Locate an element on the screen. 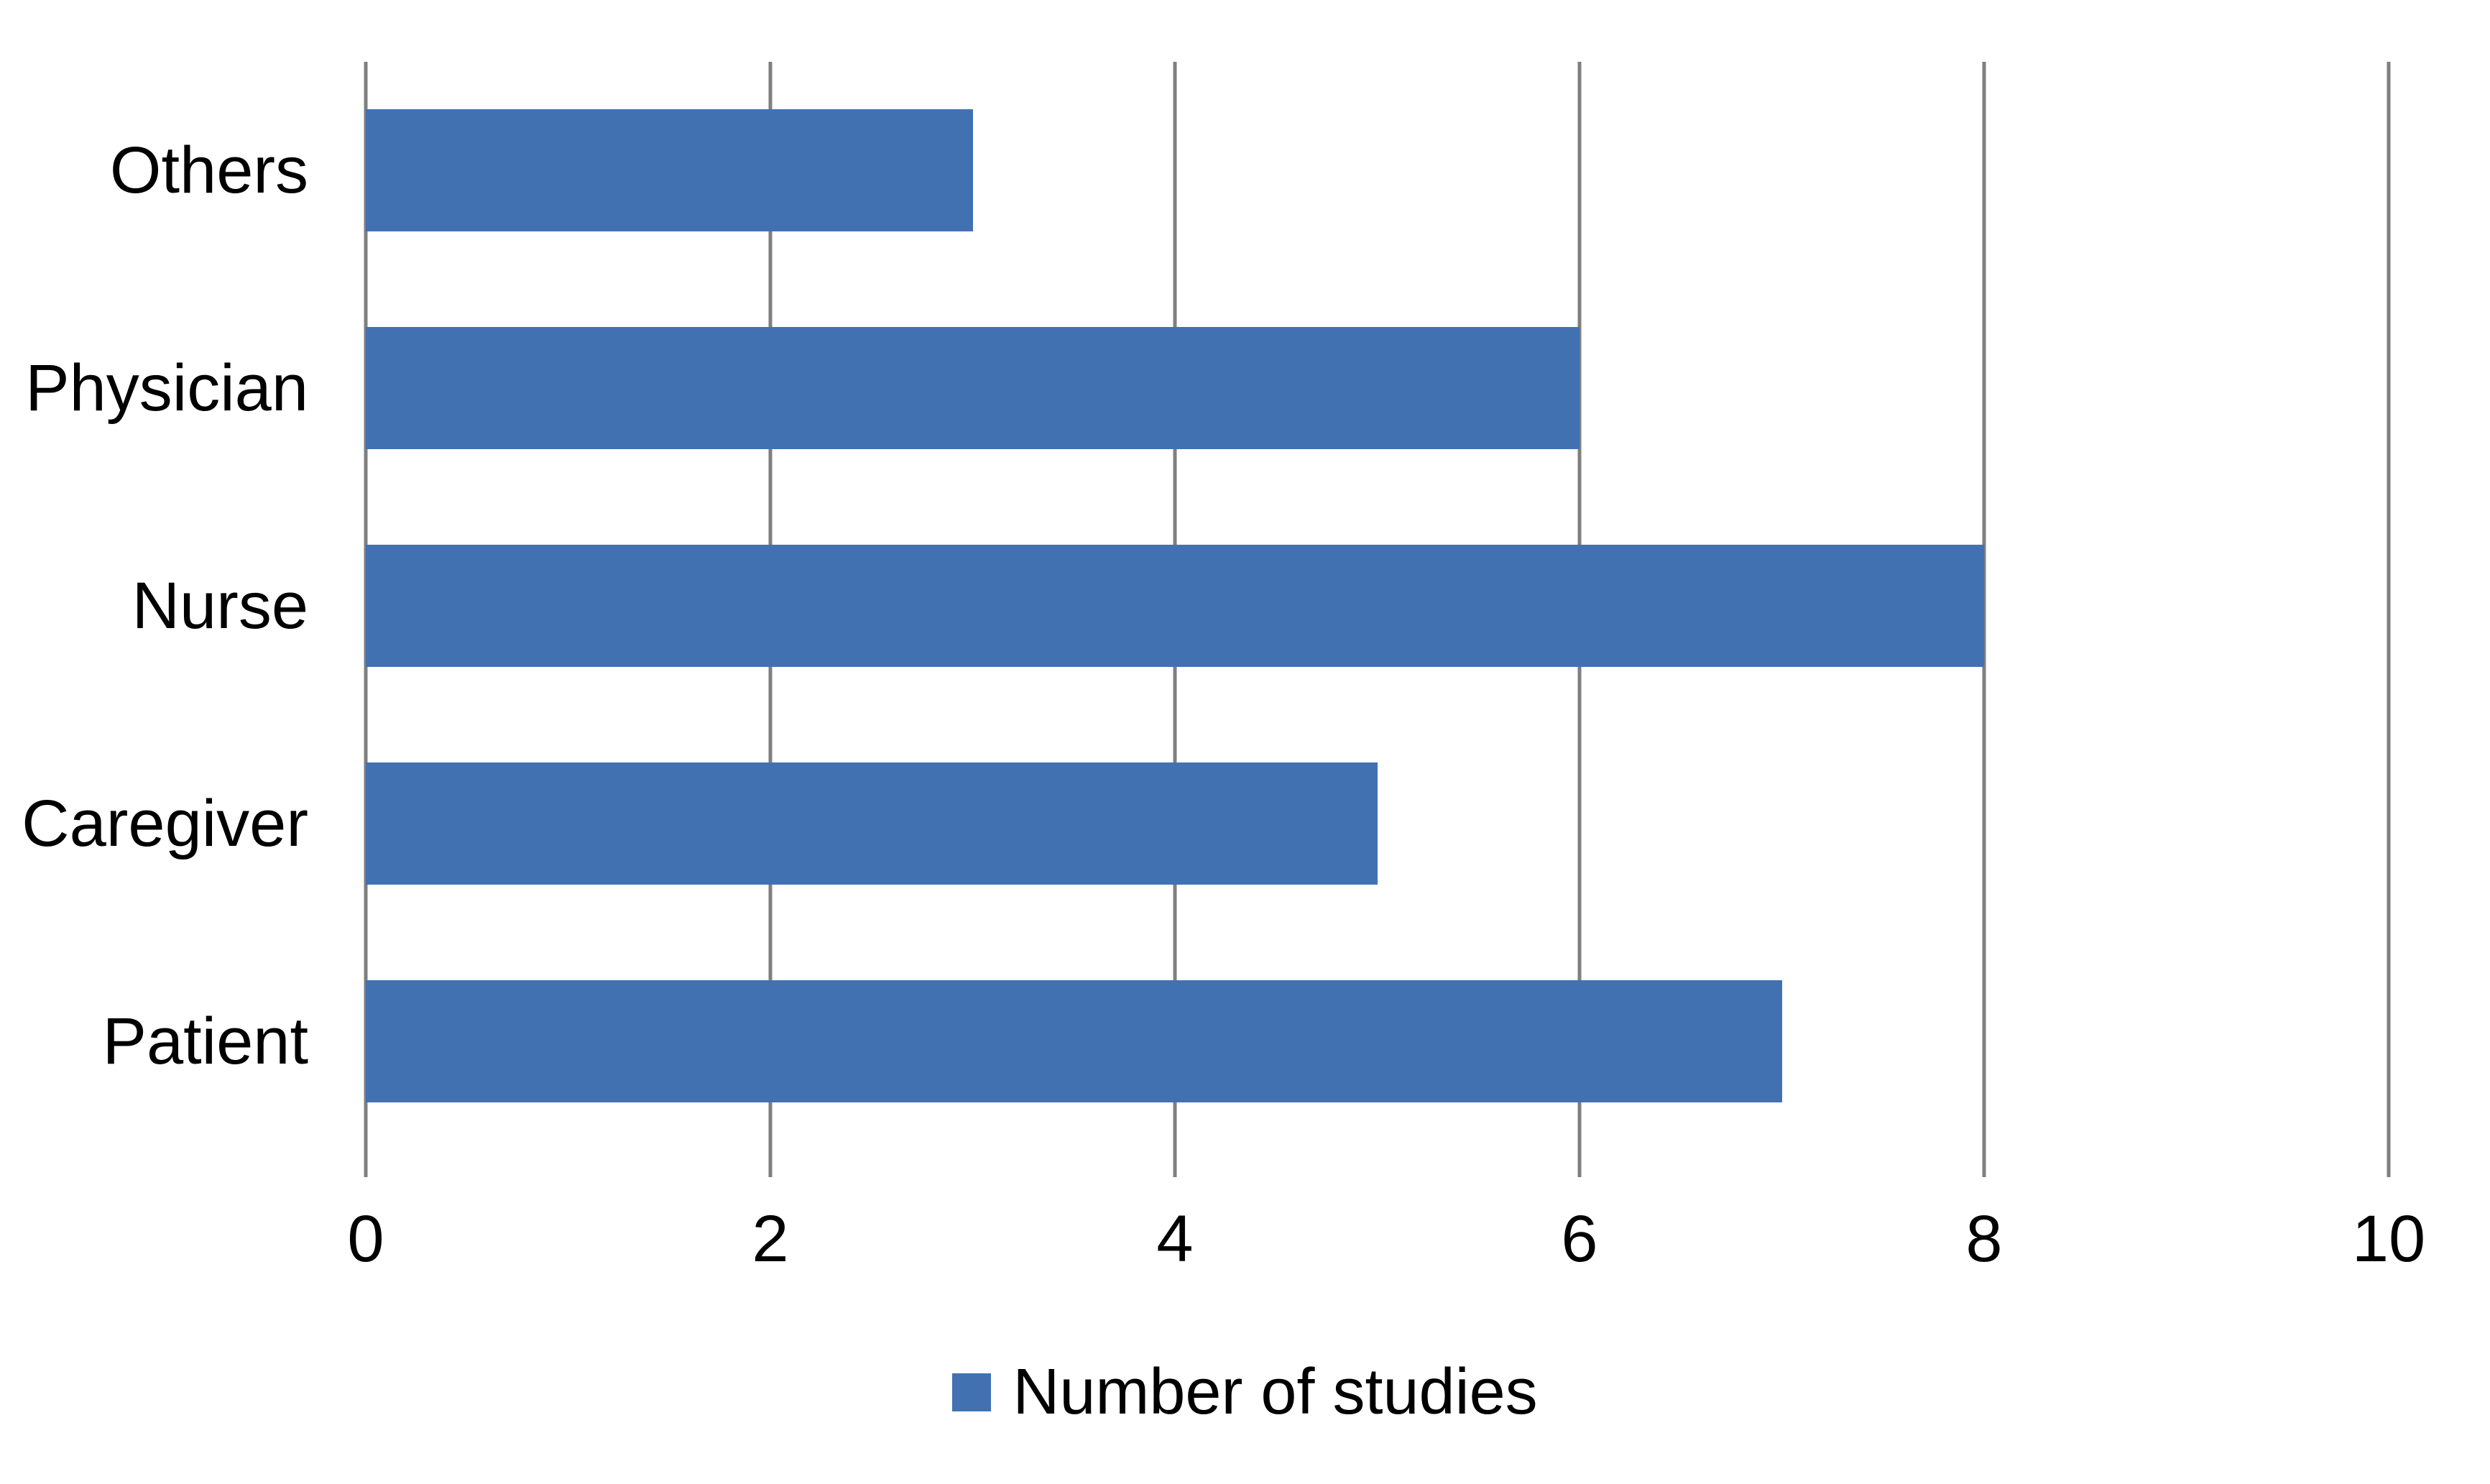 This screenshot has height=1484, width=2490. bar-physician is located at coordinates (973, 388).